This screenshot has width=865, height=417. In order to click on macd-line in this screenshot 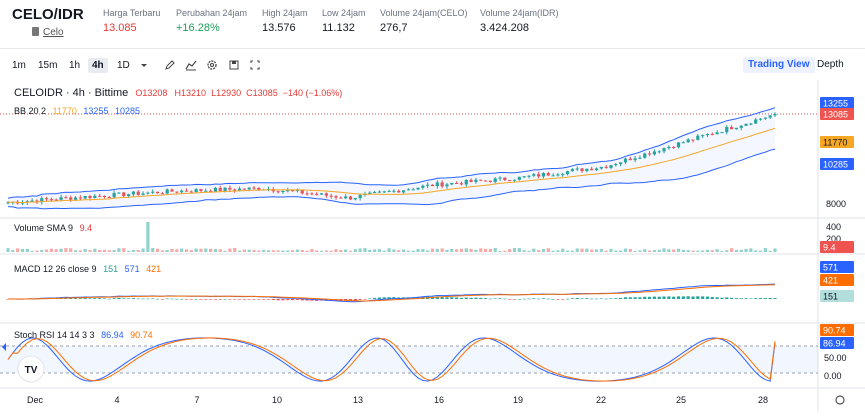, I will do `click(391, 293)`.